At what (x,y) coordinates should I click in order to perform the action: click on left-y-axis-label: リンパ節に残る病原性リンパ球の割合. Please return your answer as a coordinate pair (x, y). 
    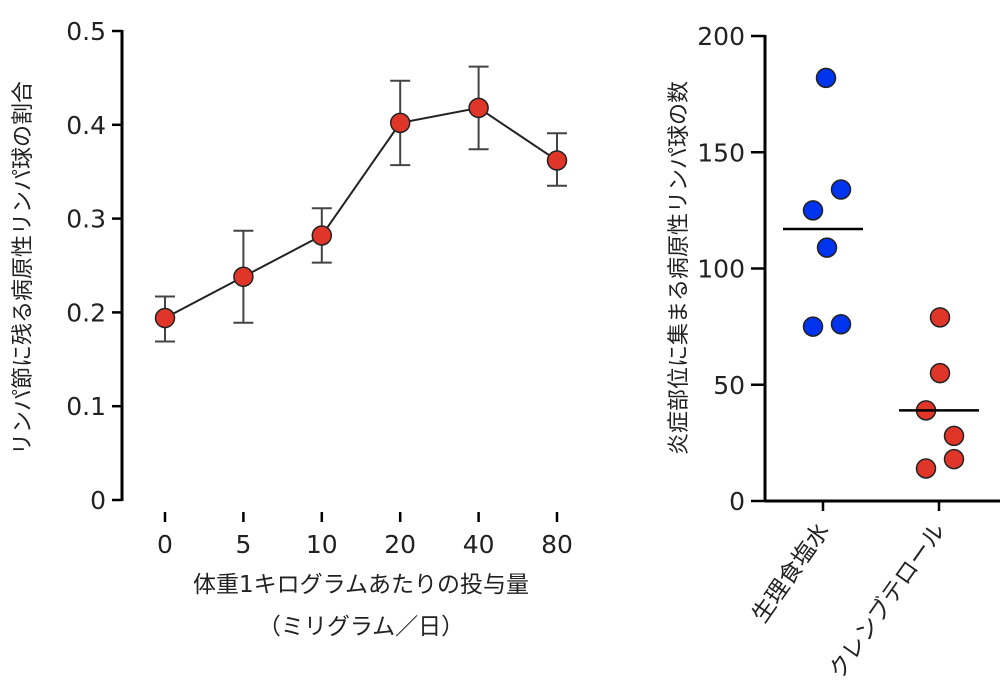
    Looking at the image, I should click on (23, 268).